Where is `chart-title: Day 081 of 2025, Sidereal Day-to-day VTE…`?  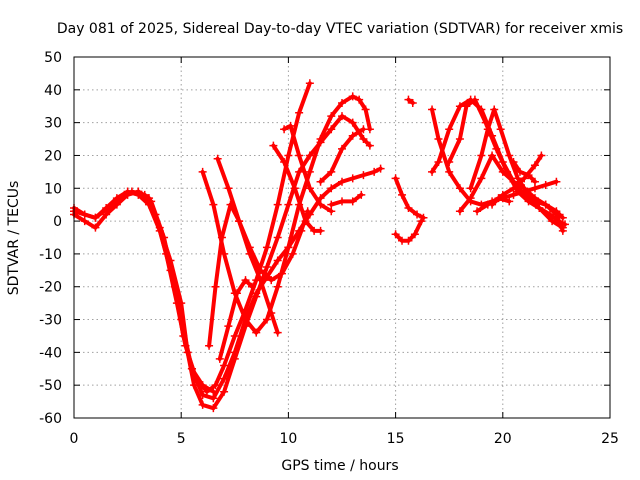
chart-title: Day 081 of 2025, Sidereal Day-to-day VTE… is located at coordinates (340, 29).